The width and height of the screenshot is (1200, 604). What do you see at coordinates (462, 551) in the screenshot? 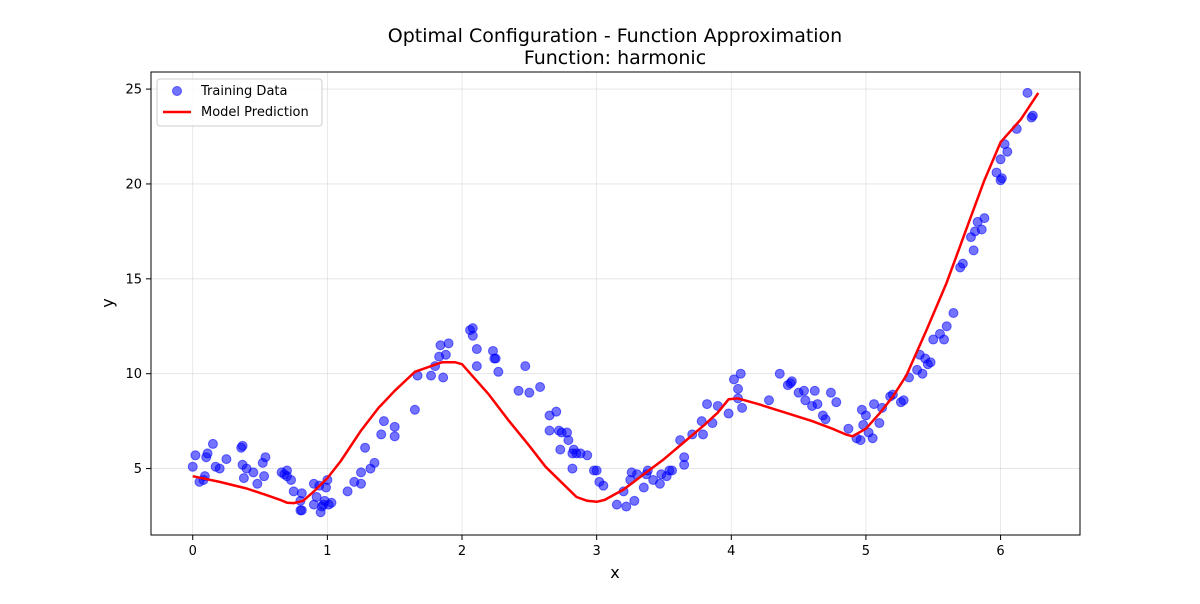
I see `x-tick-label: 2` at bounding box center [462, 551].